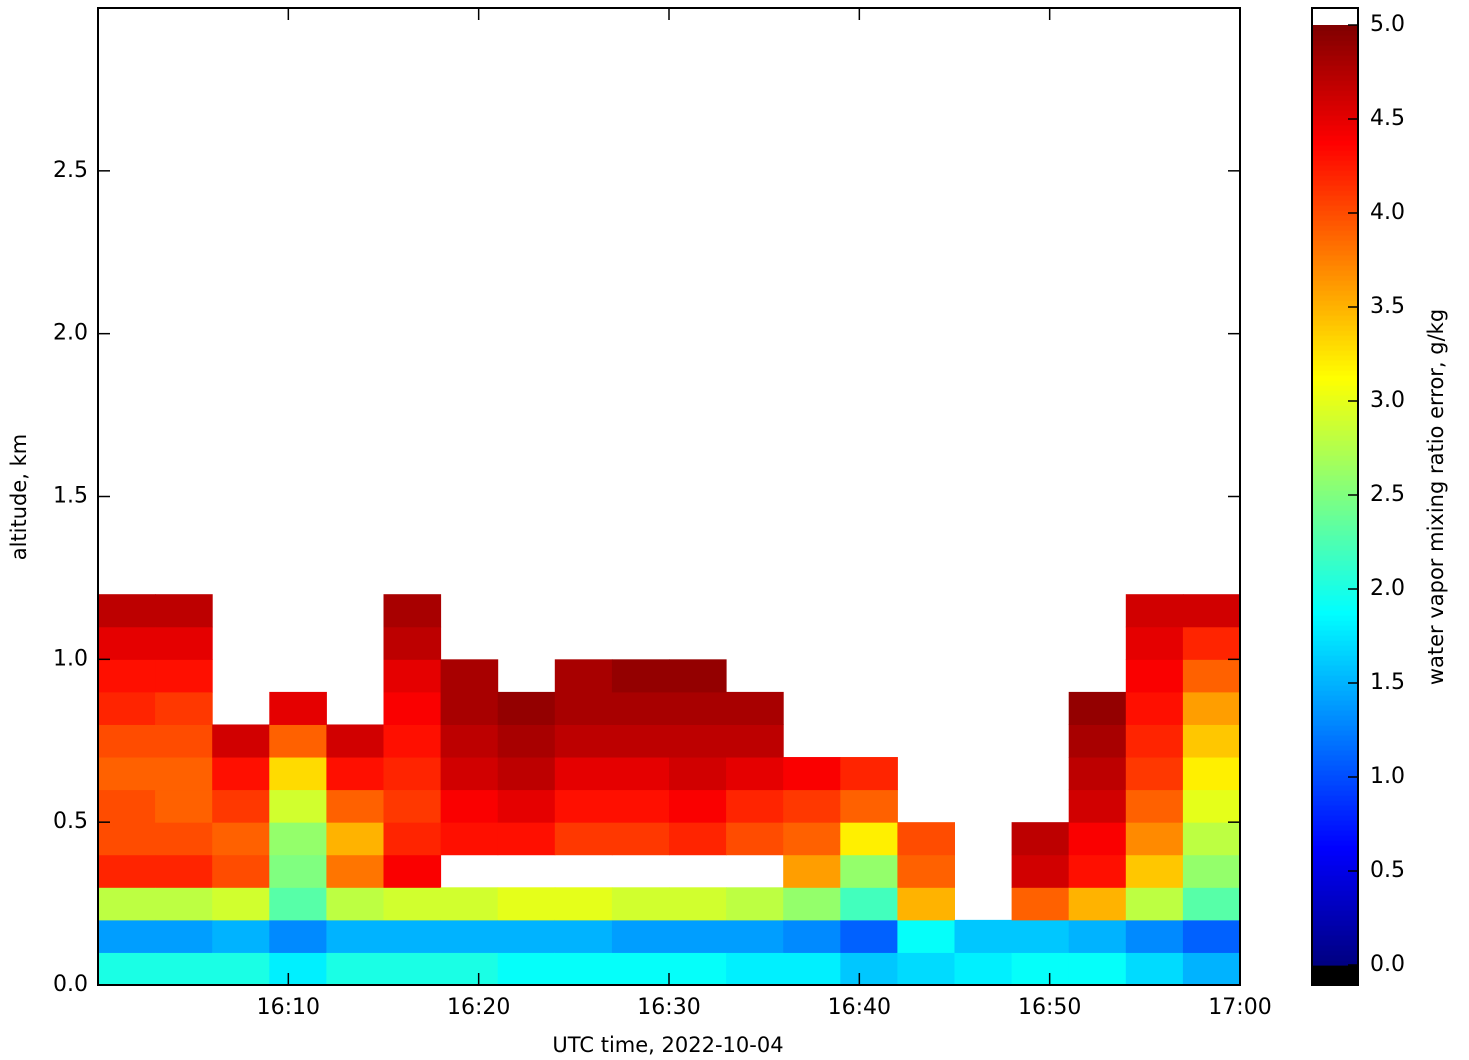  I want to click on colorbar-tick-label: 0.0, so click(1387, 964).